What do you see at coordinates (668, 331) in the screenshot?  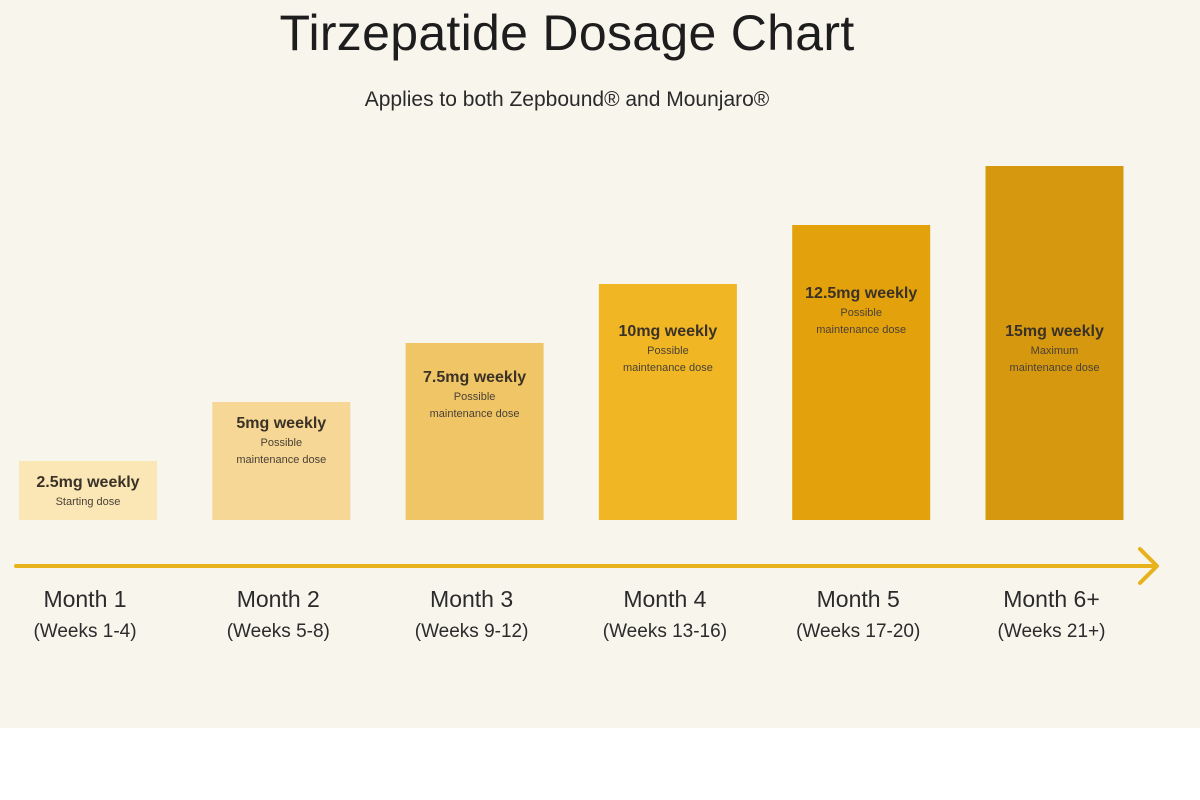 I see `dose-label: 10mg weekly` at bounding box center [668, 331].